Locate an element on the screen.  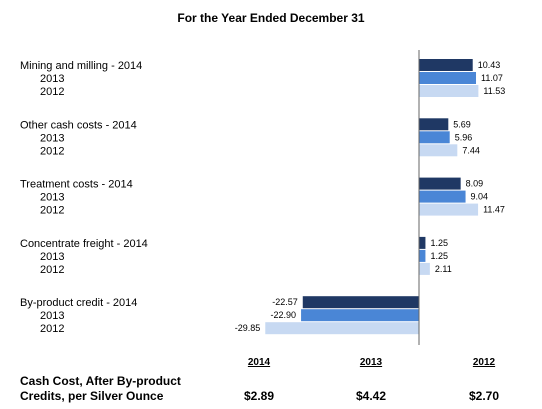
value-label-other-cash-costs-2014: 5.69 is located at coordinates (462, 124).